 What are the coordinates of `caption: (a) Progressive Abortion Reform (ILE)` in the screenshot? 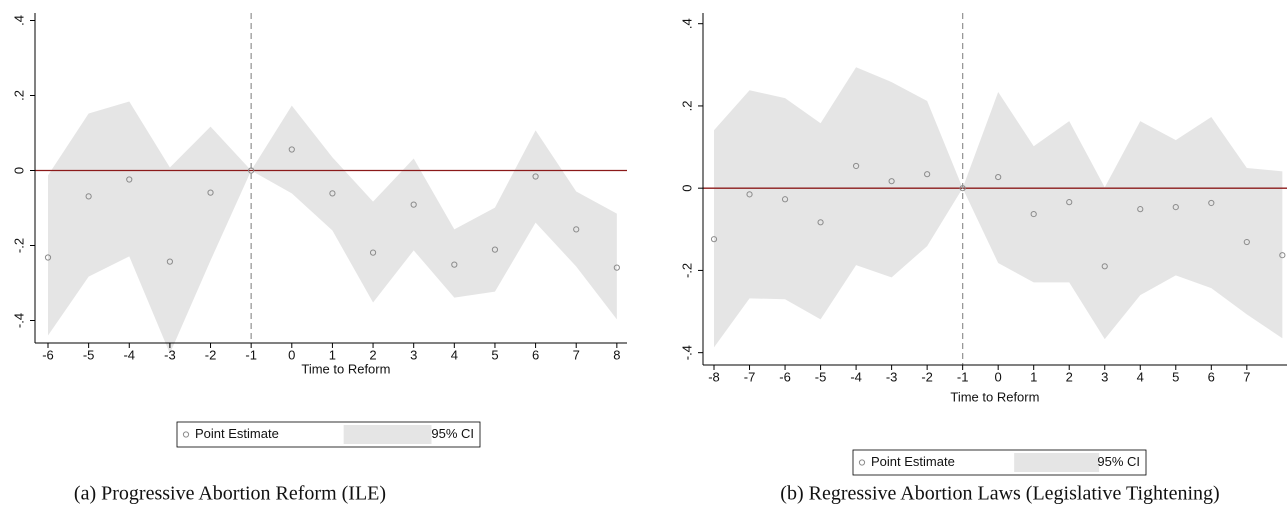 It's located at (230, 494).